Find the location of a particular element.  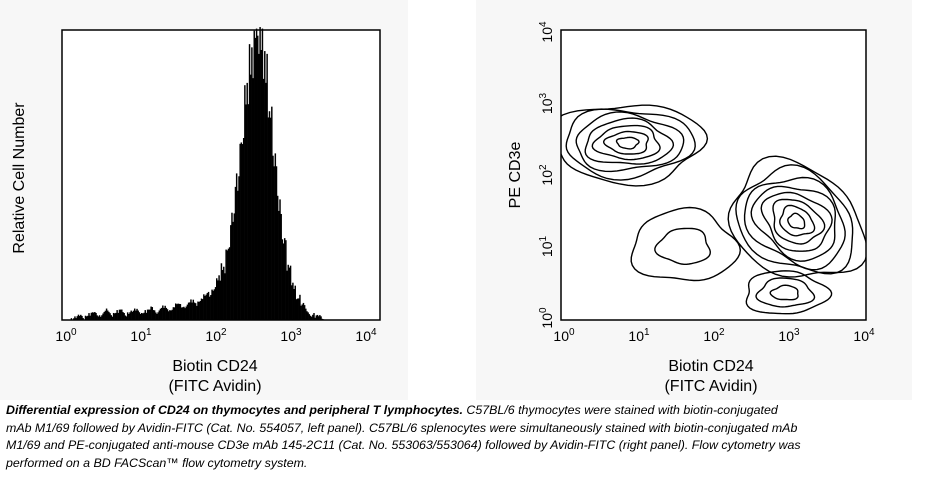

tick-exponent: 1 is located at coordinates (149, 332).